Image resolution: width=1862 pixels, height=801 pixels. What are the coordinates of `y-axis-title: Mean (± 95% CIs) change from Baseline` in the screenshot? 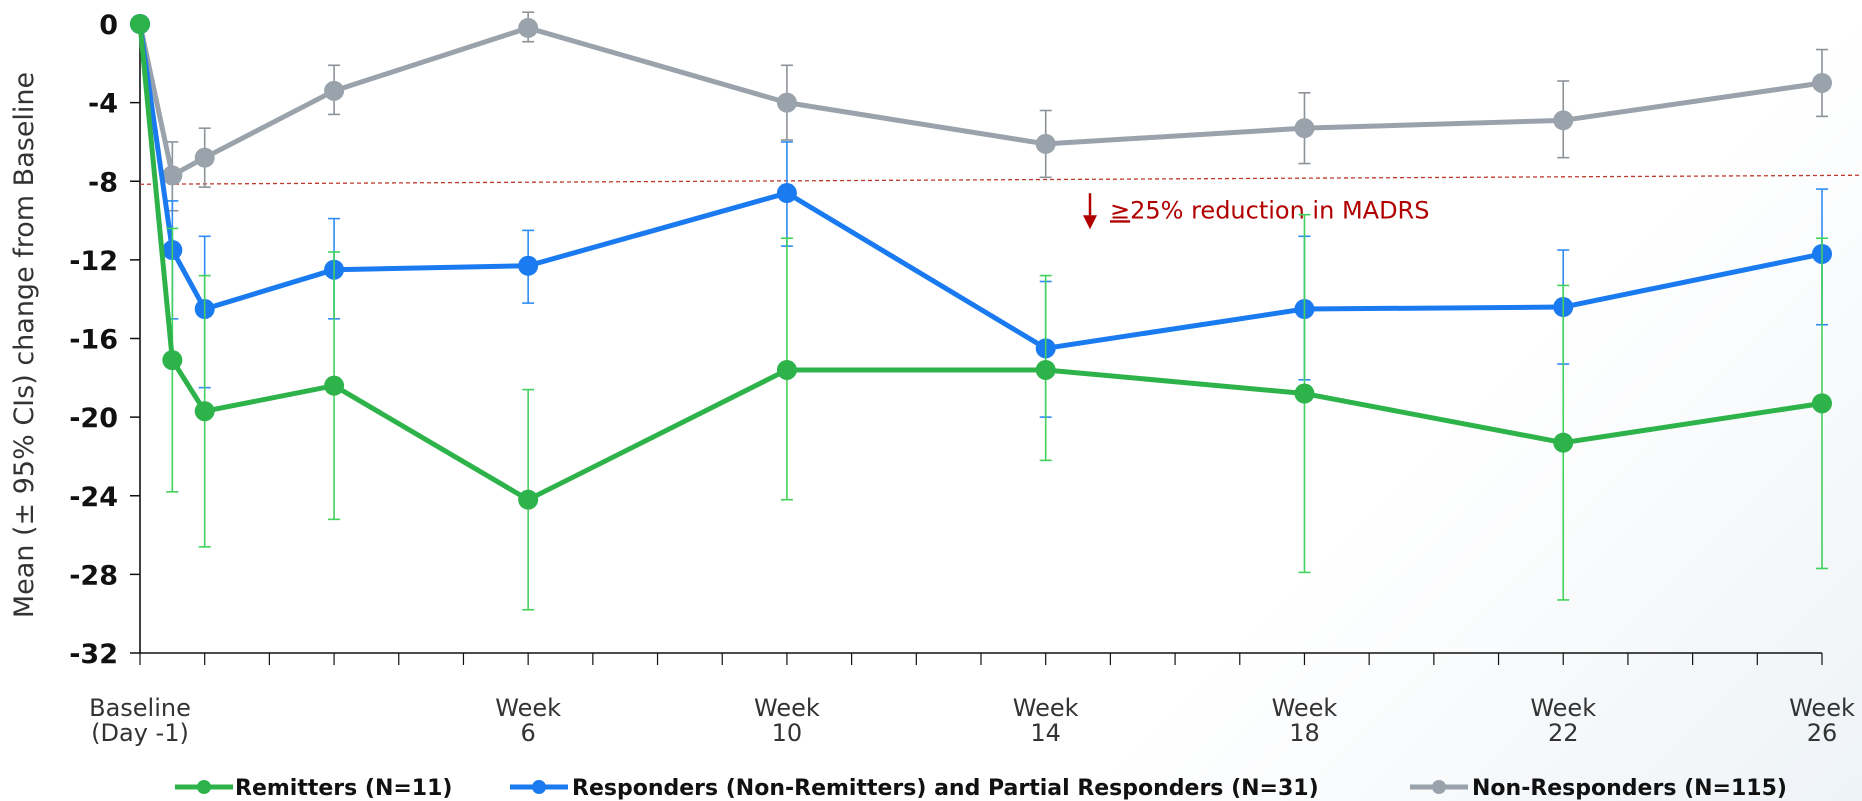 It's located at (24, 345).